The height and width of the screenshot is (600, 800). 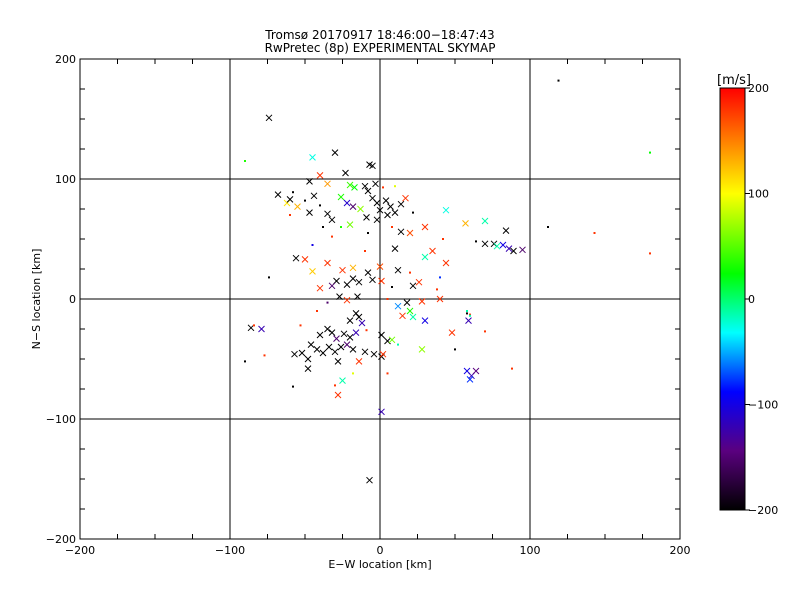 I want to click on x-tick-label: −200, so click(x=80, y=550).